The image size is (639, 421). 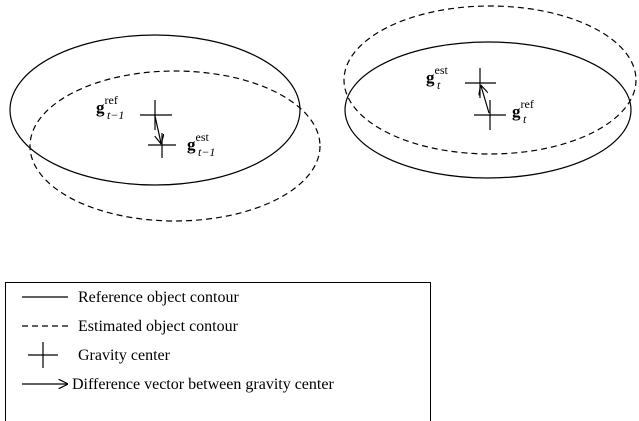 What do you see at coordinates (124, 355) in the screenshot?
I see `legend-text: Gravity center` at bounding box center [124, 355].